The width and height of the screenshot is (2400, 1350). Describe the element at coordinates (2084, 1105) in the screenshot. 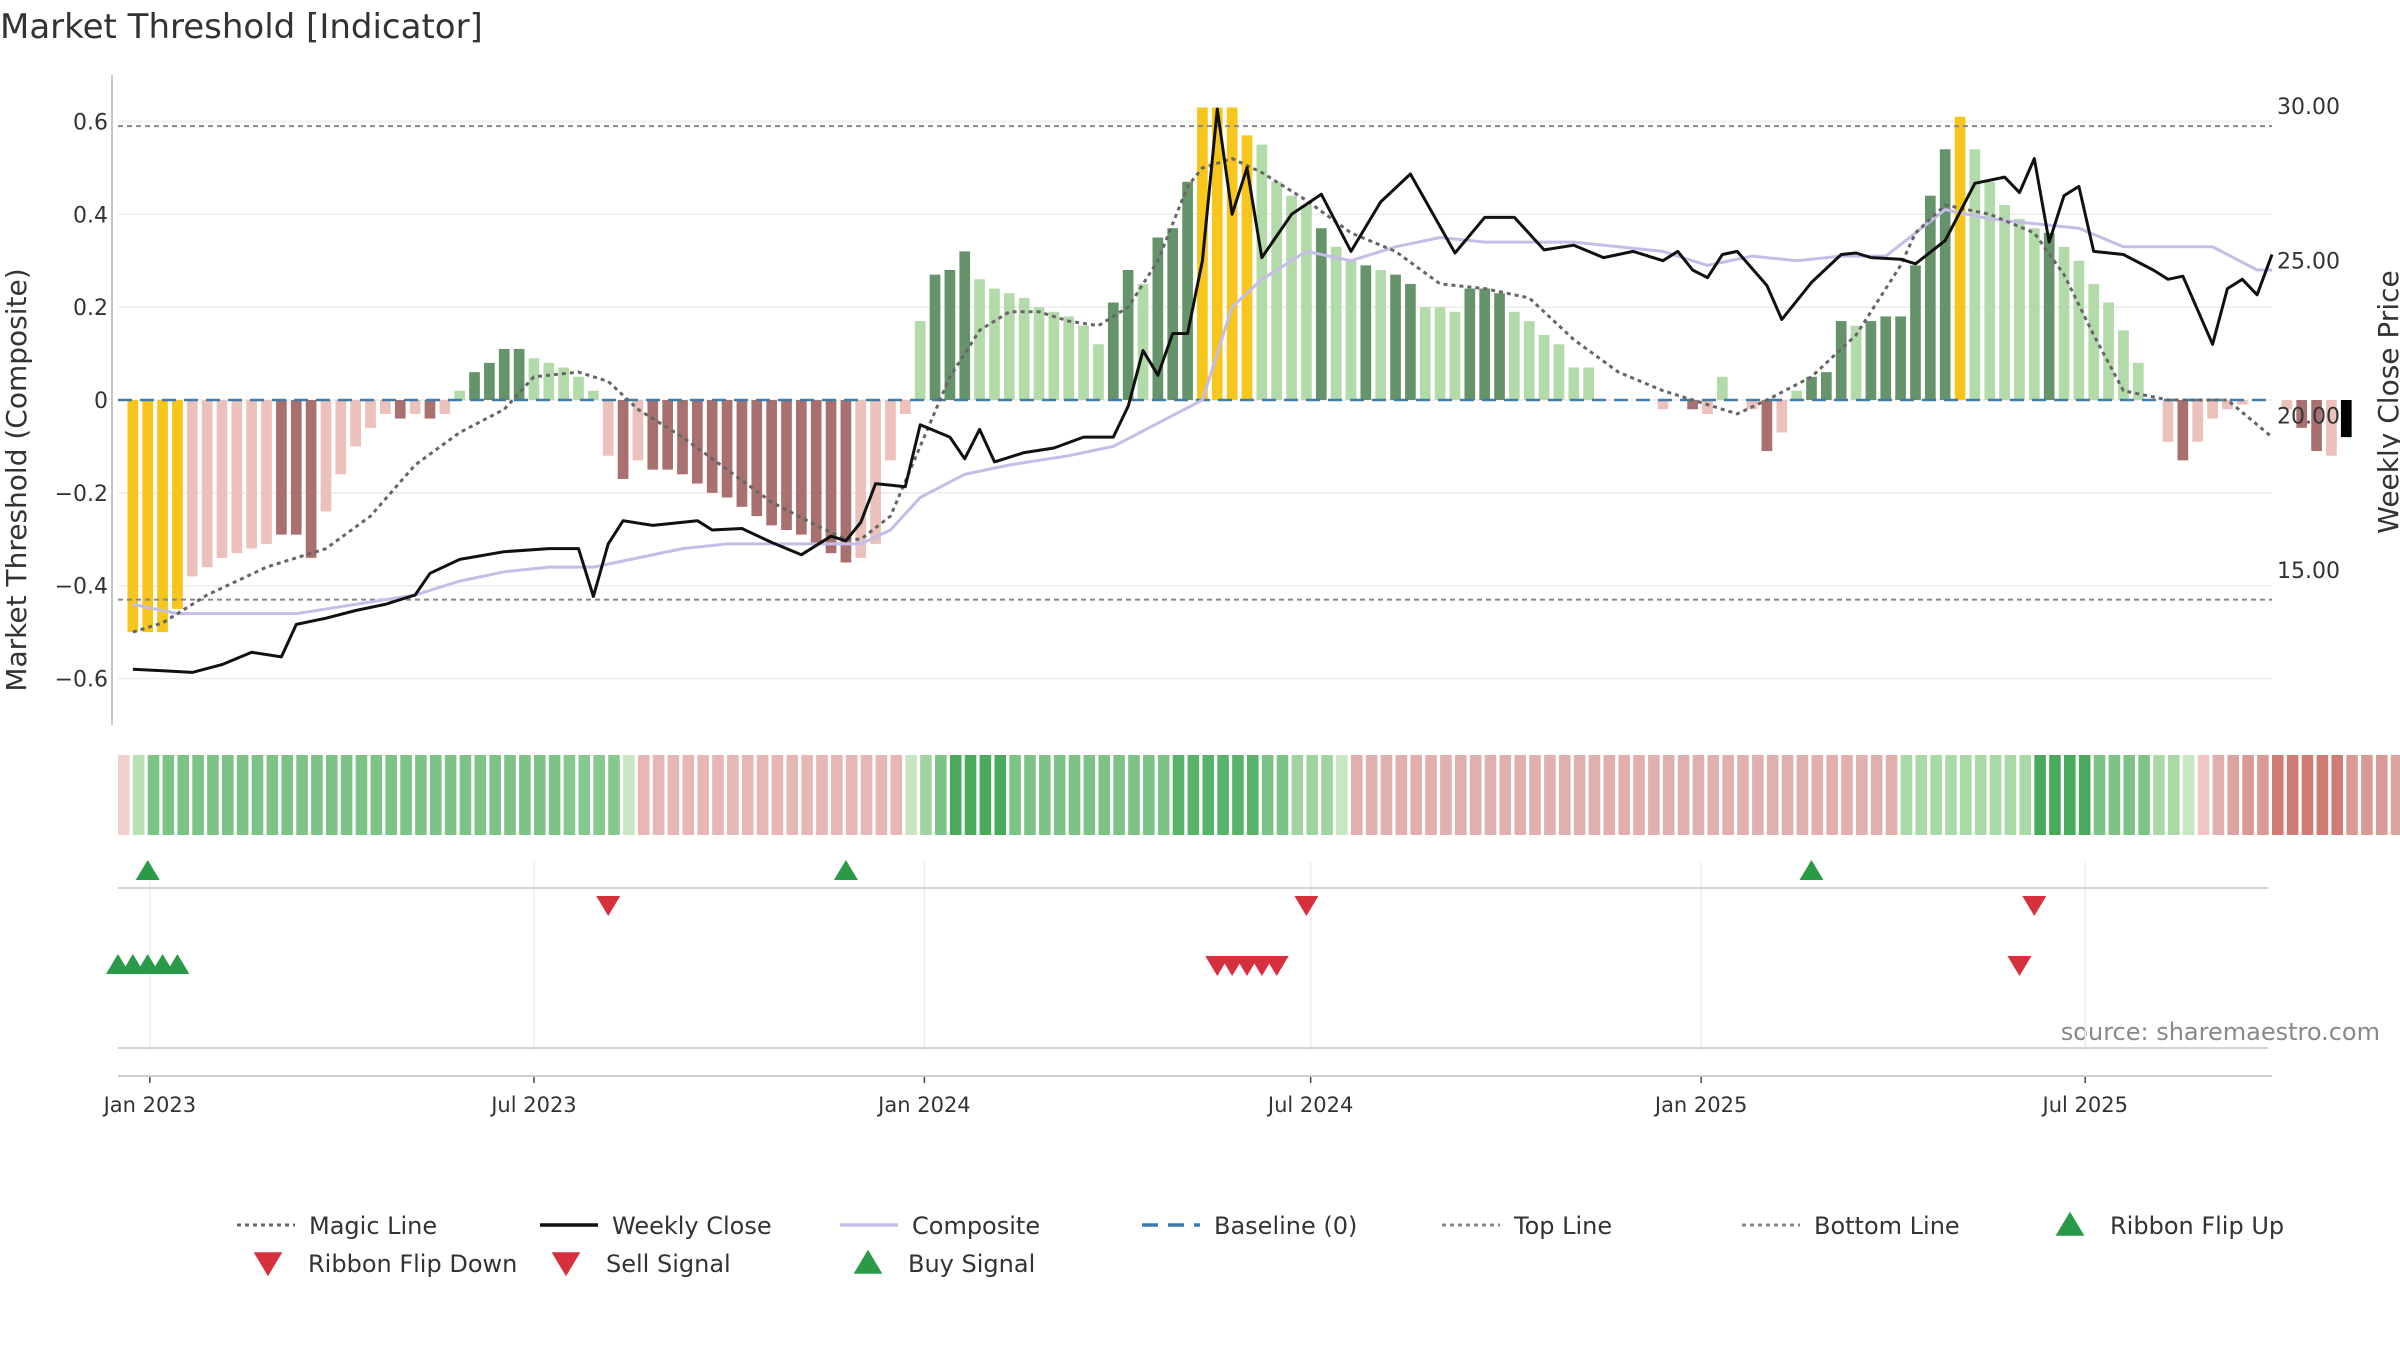

I see `x-tick-label: Jul 2025` at that location.